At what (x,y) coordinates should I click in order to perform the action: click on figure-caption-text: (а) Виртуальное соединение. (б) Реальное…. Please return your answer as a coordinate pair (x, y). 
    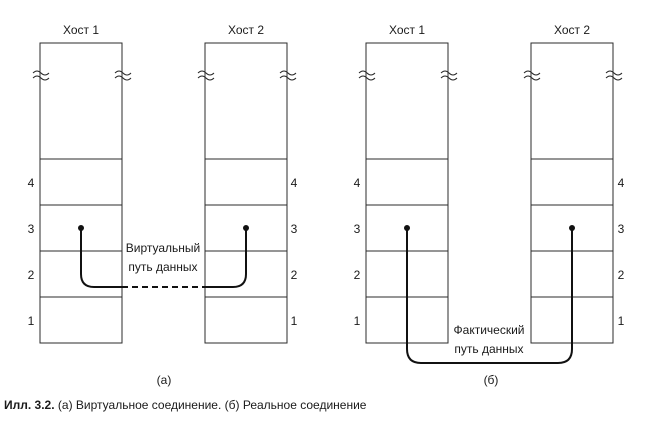
    Looking at the image, I should click on (212, 405).